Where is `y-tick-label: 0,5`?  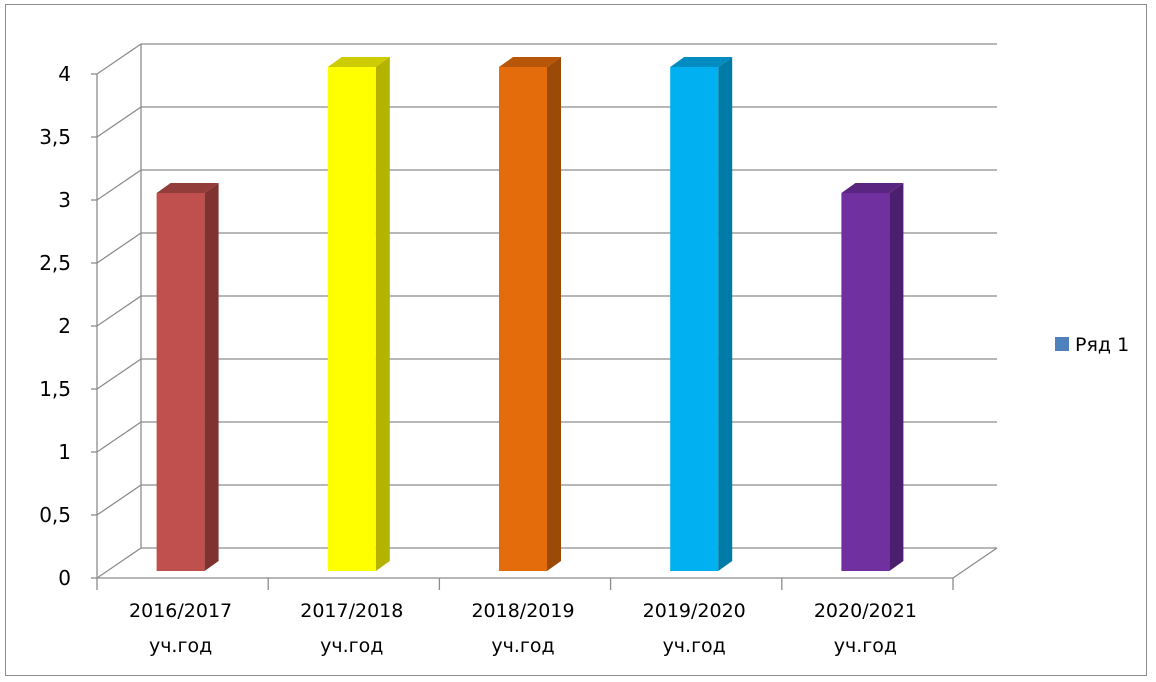
y-tick-label: 0,5 is located at coordinates (55, 515).